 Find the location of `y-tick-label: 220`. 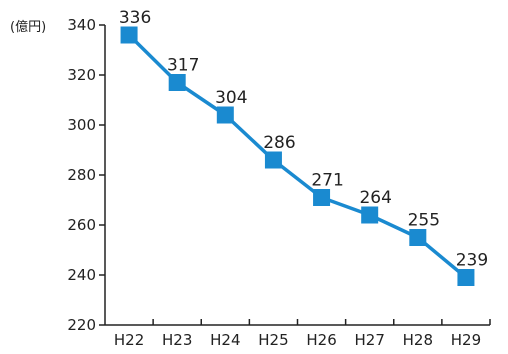

y-tick-label: 220 is located at coordinates (81, 325).